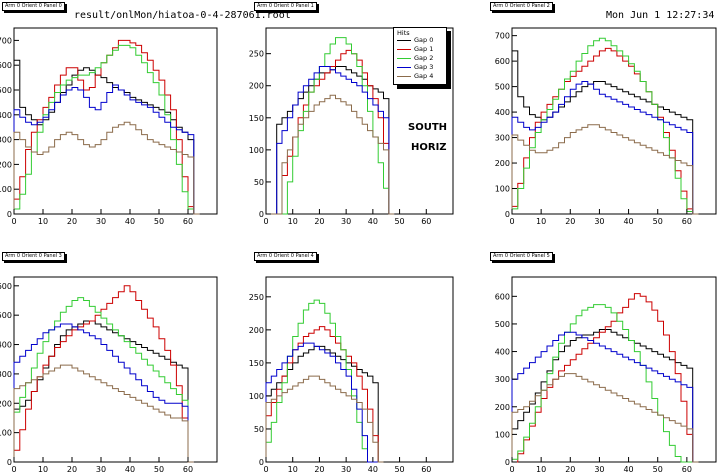 The width and height of the screenshot is (721, 474). I want to click on panel-3-ytick-label: 400, so click(6, 345).